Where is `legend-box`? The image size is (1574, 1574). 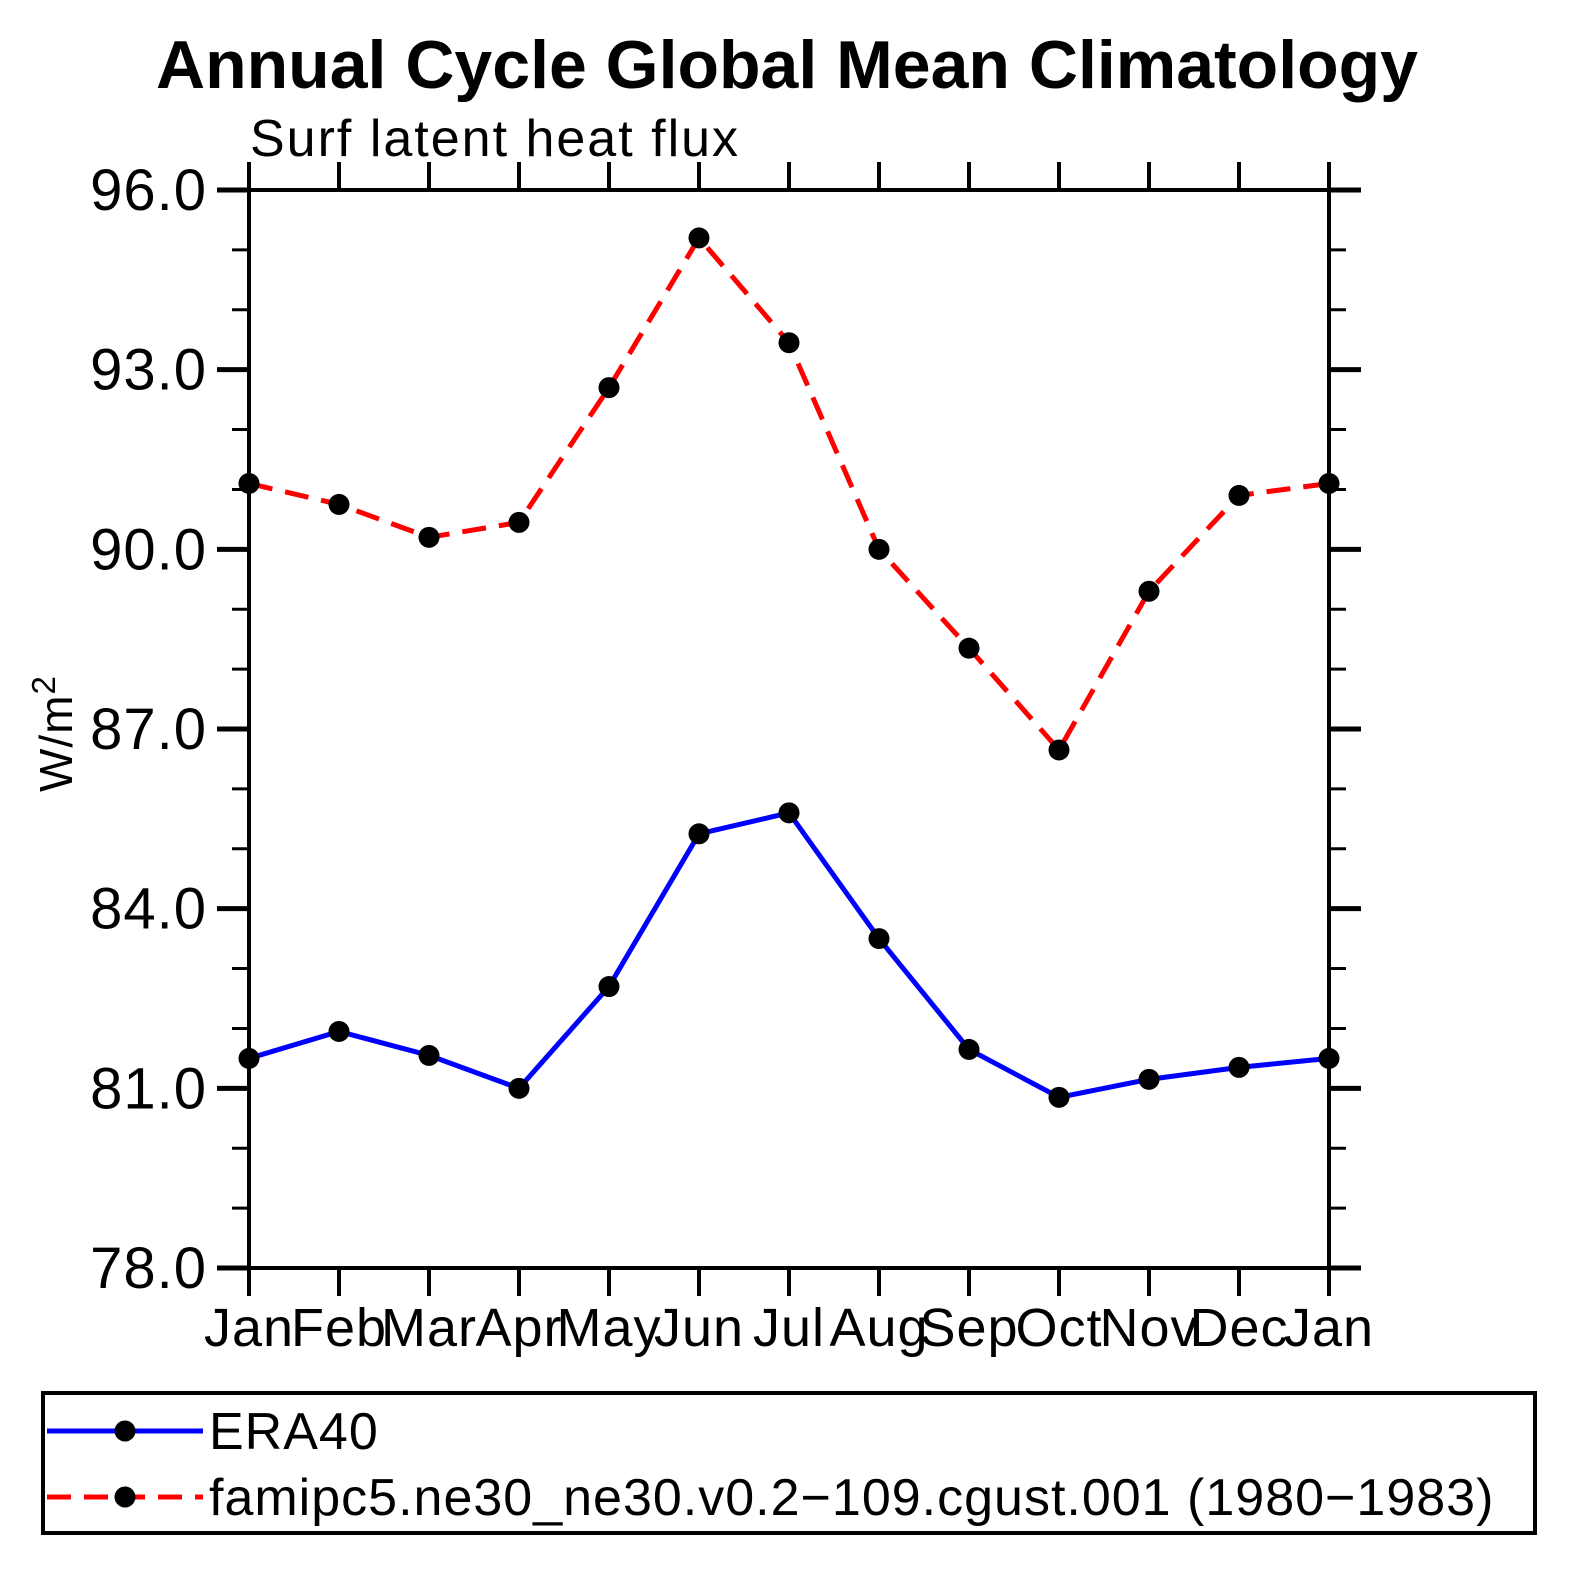
legend-box is located at coordinates (789, 1463).